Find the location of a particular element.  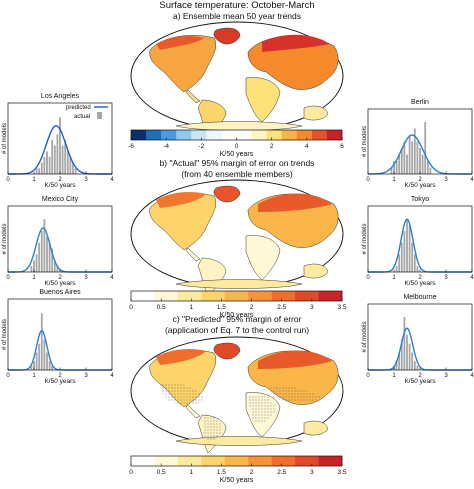

colorbar-b: 0 0.5 1 1.5 2 2.5 3 3.5 K/50 years is located at coordinates (238, 304).